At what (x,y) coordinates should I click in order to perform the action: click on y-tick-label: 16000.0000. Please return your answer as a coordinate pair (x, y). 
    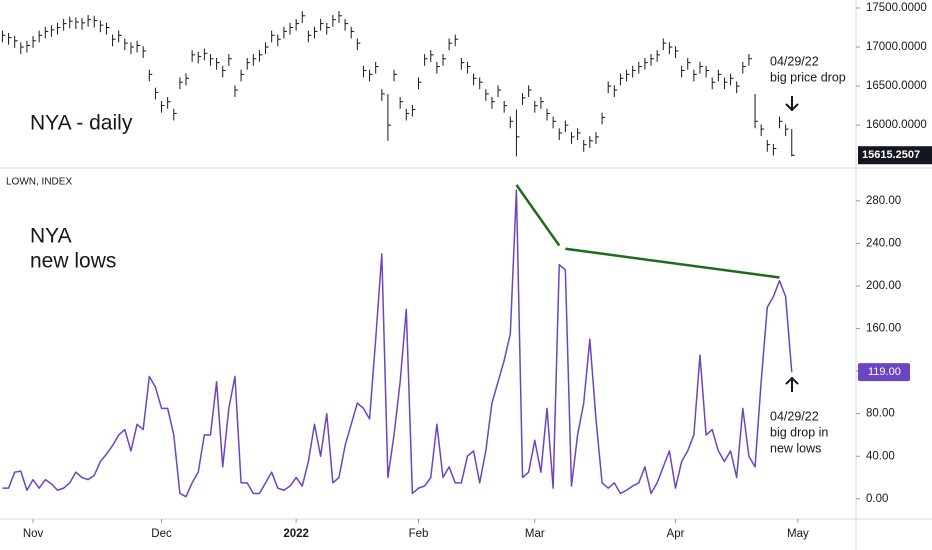
    Looking at the image, I should click on (896, 125).